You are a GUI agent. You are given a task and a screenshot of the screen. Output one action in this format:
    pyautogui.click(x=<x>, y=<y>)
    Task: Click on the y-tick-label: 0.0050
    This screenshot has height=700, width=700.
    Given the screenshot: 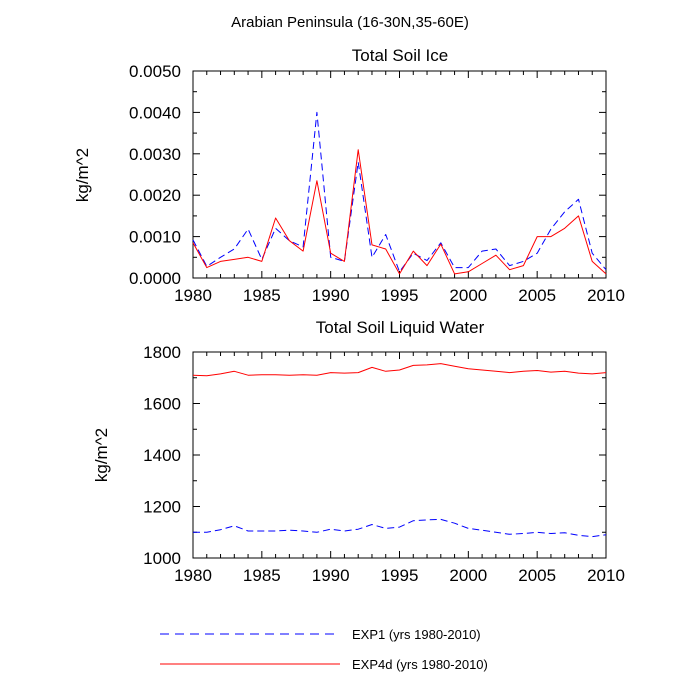 What is the action you would take?
    pyautogui.click(x=155, y=71)
    